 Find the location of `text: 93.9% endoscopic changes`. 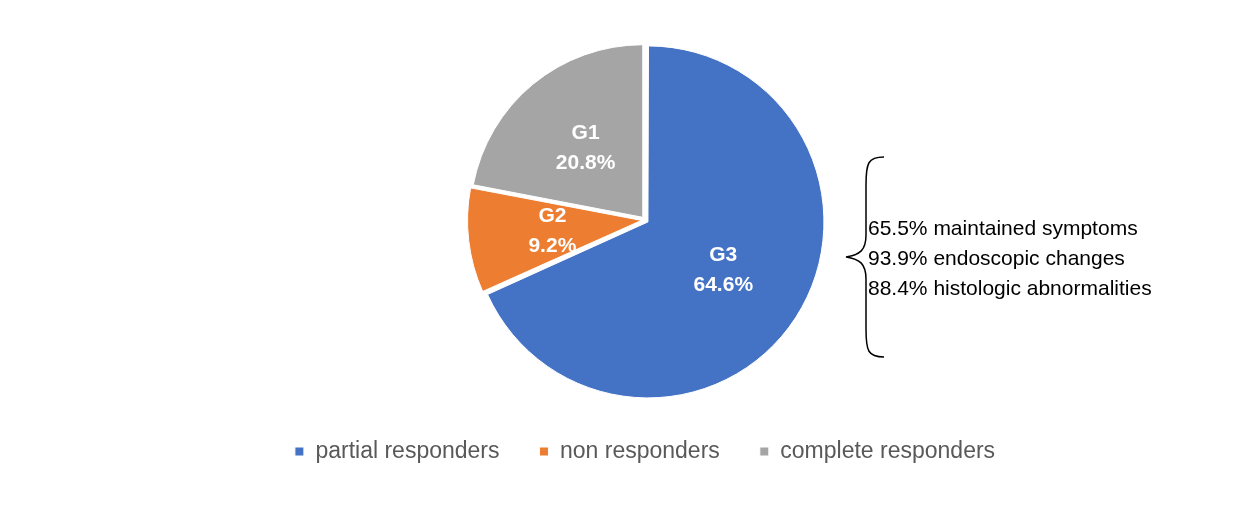

text: 93.9% endoscopic changes is located at coordinates (997, 258).